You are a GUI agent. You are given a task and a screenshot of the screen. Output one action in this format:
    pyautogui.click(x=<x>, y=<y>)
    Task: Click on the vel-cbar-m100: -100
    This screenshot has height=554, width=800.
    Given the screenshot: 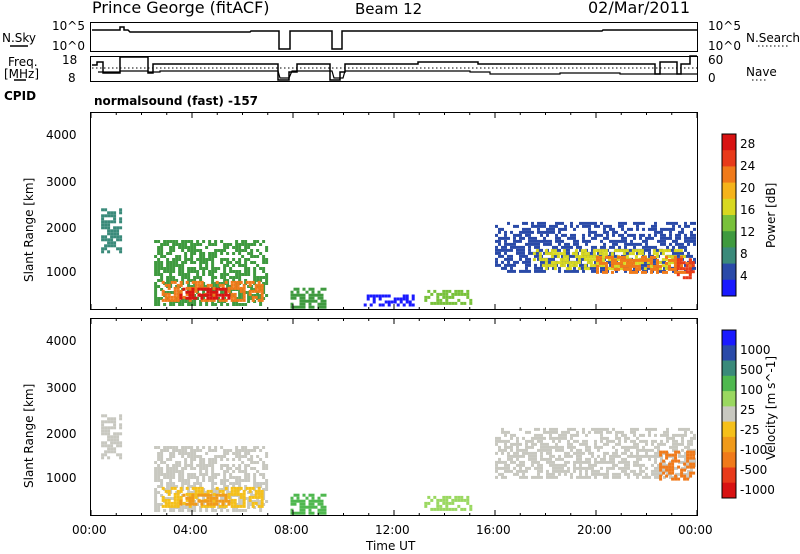 What is the action you would take?
    pyautogui.click(x=754, y=450)
    